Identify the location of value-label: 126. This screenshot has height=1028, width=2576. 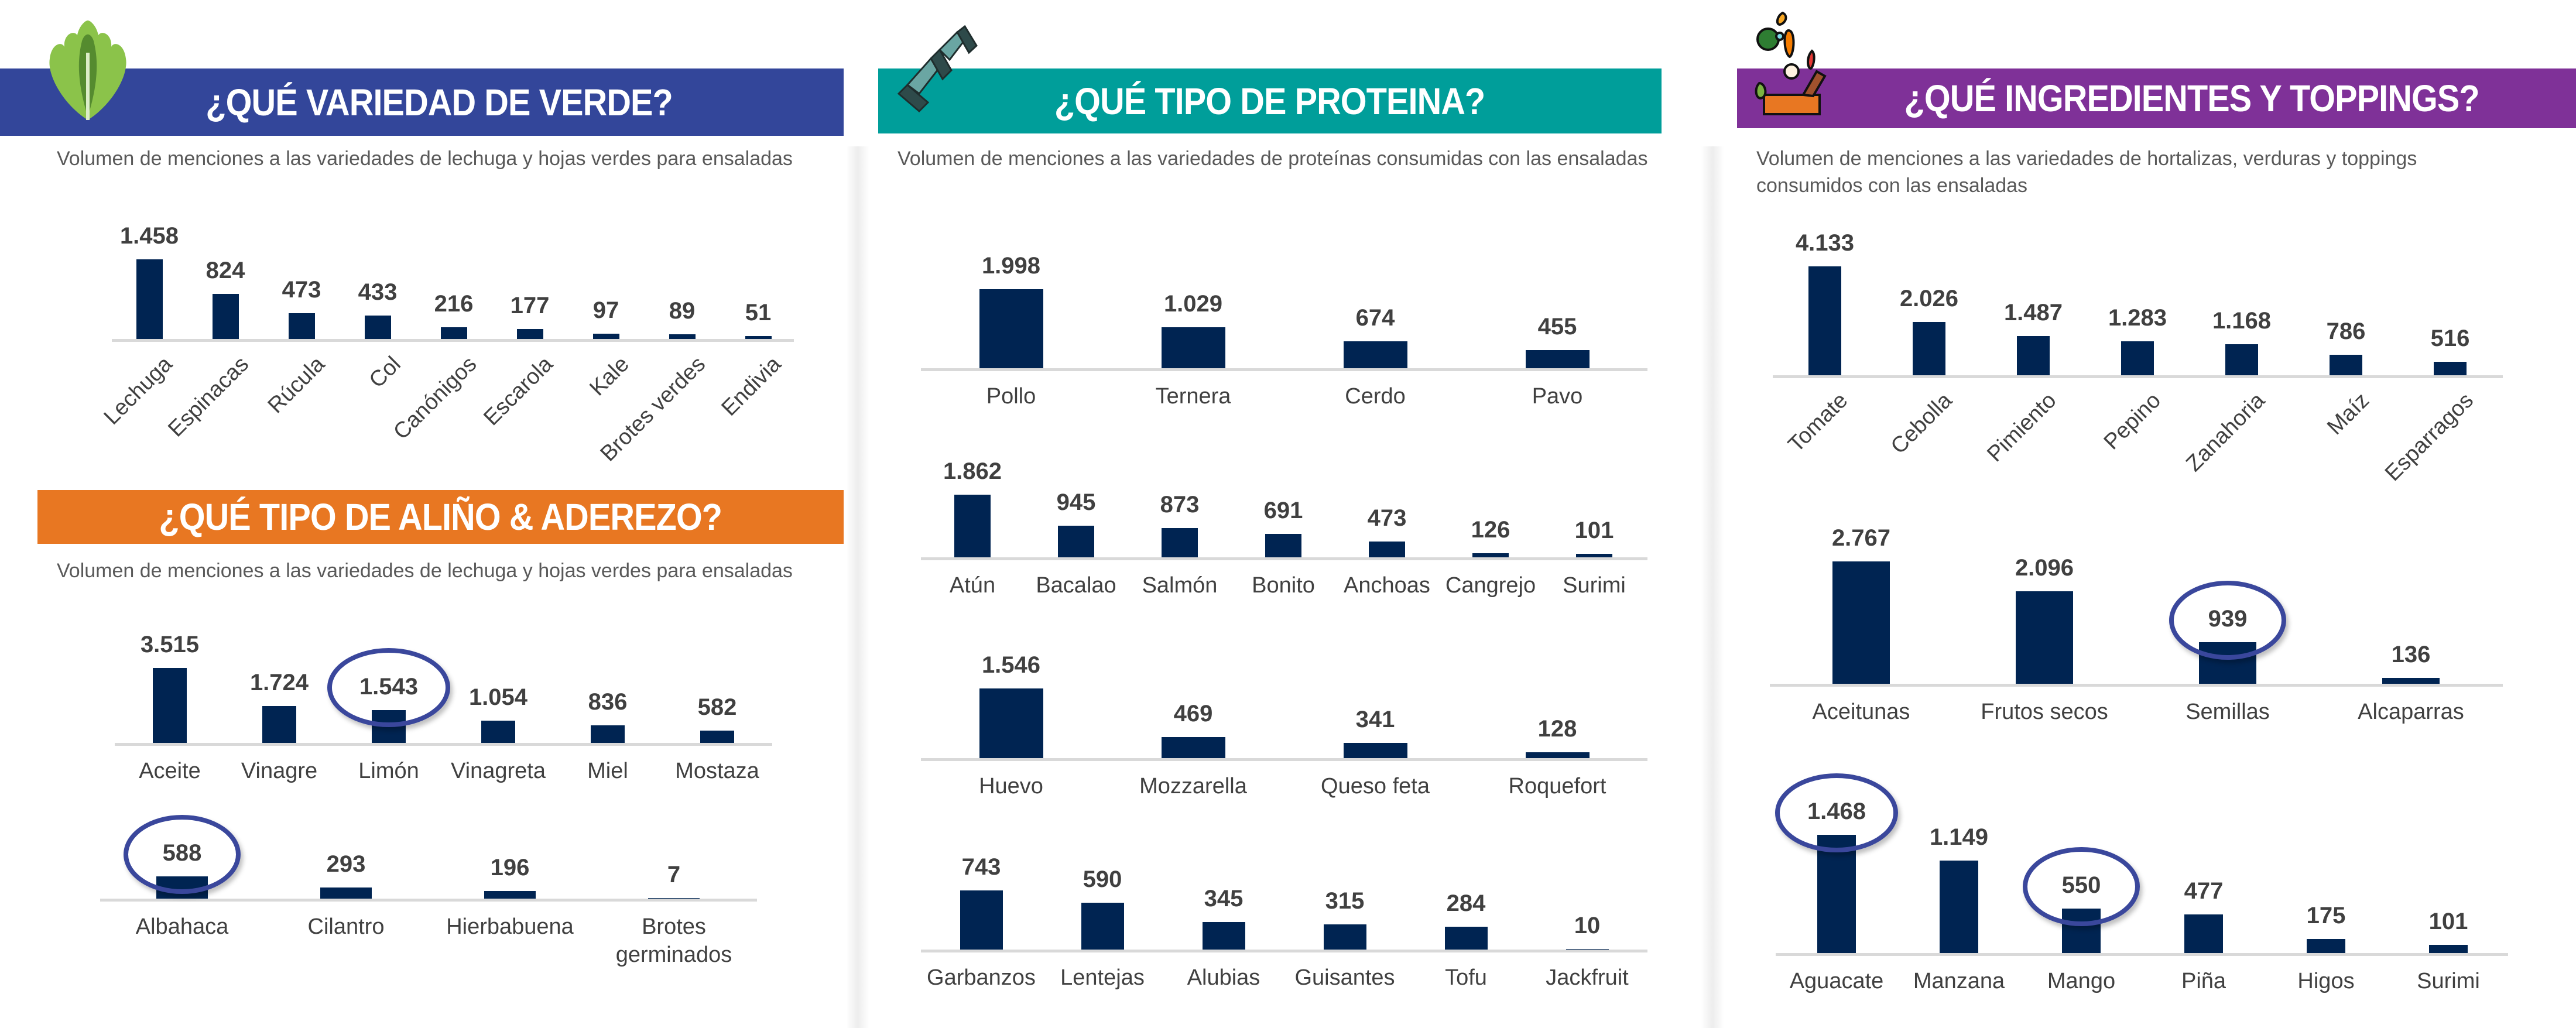
(1490, 529).